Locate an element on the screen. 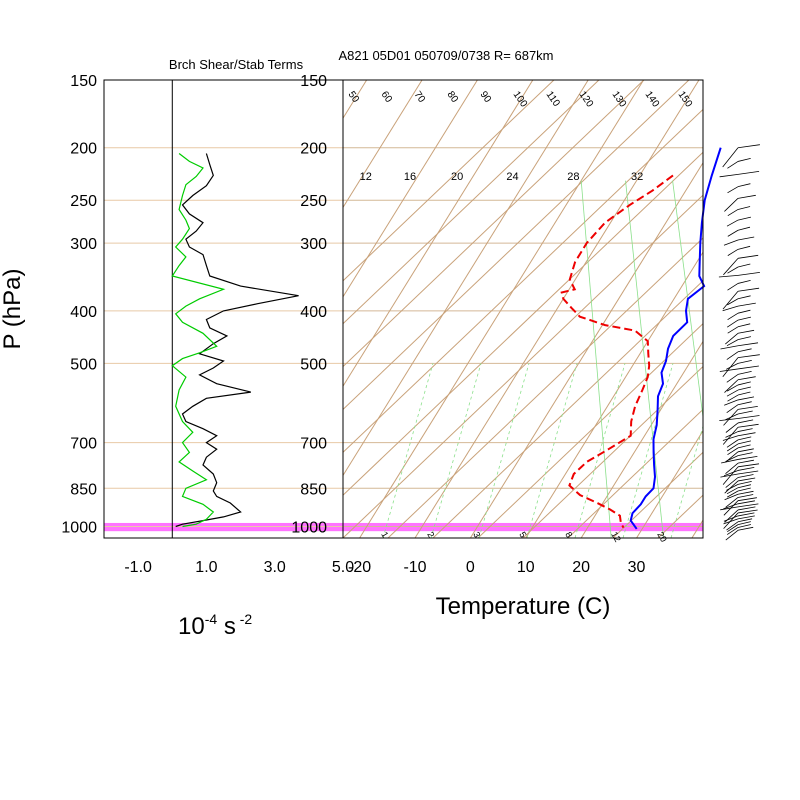 This screenshot has height=800, width=800. mixing-ratio-label-28: 28 is located at coordinates (573, 177).